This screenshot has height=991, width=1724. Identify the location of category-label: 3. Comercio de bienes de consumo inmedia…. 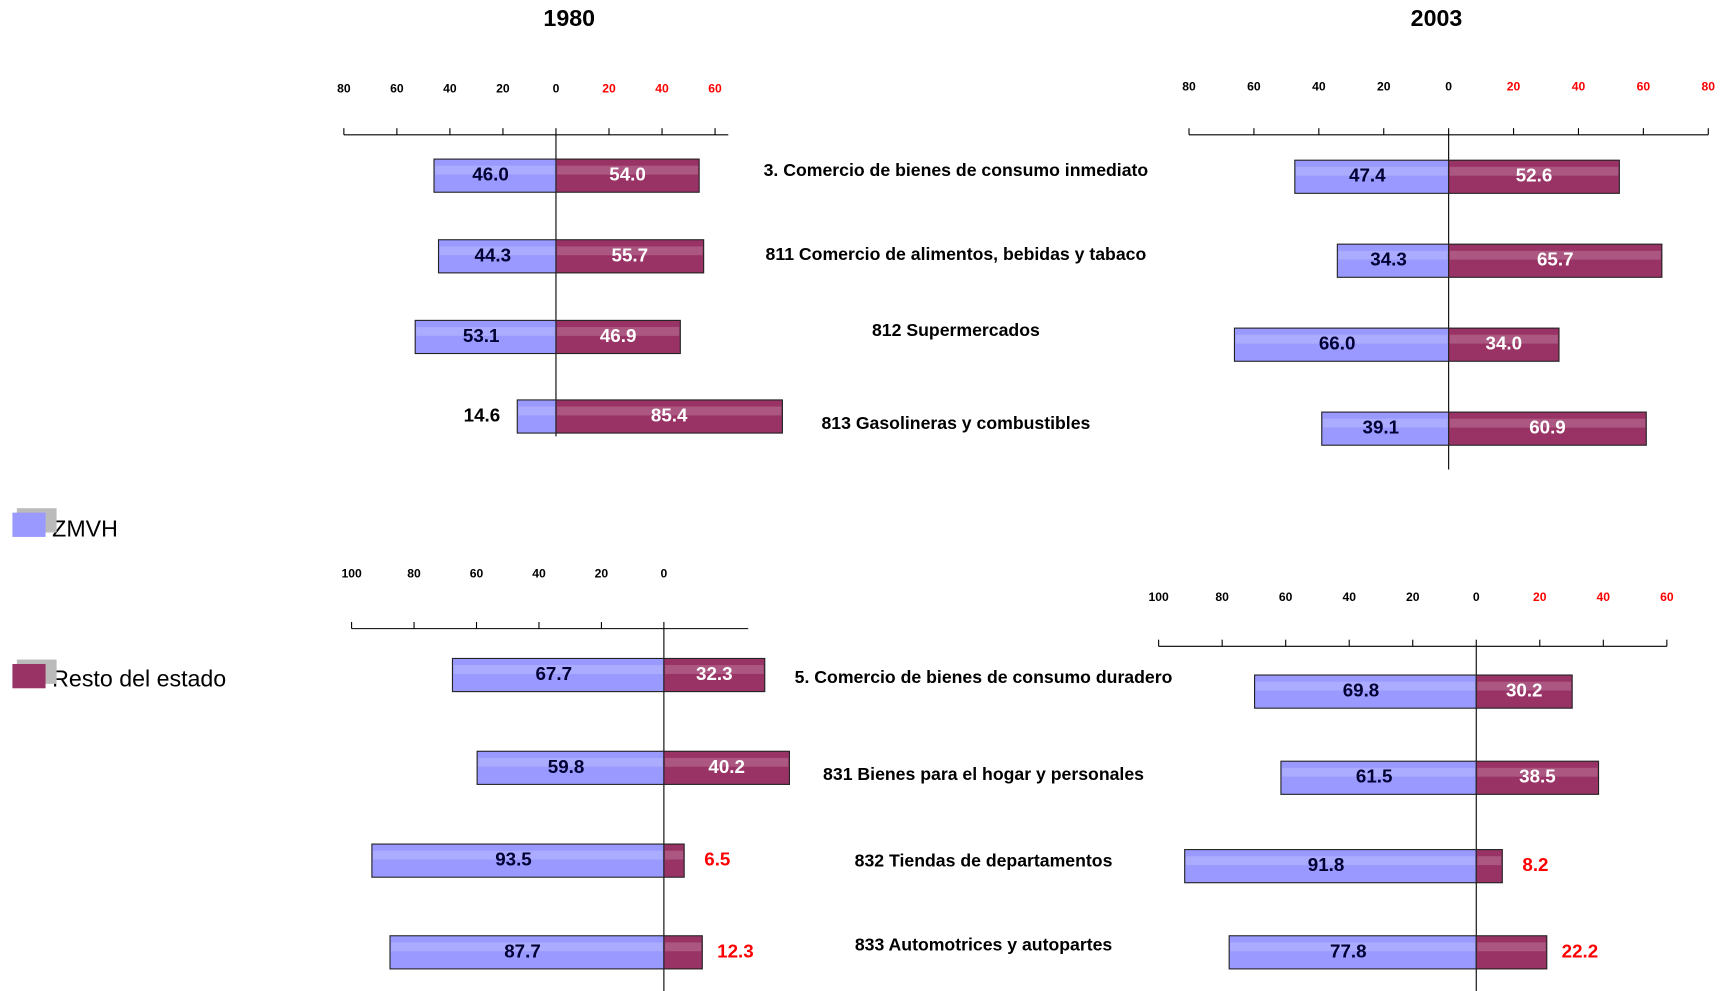
(956, 170).